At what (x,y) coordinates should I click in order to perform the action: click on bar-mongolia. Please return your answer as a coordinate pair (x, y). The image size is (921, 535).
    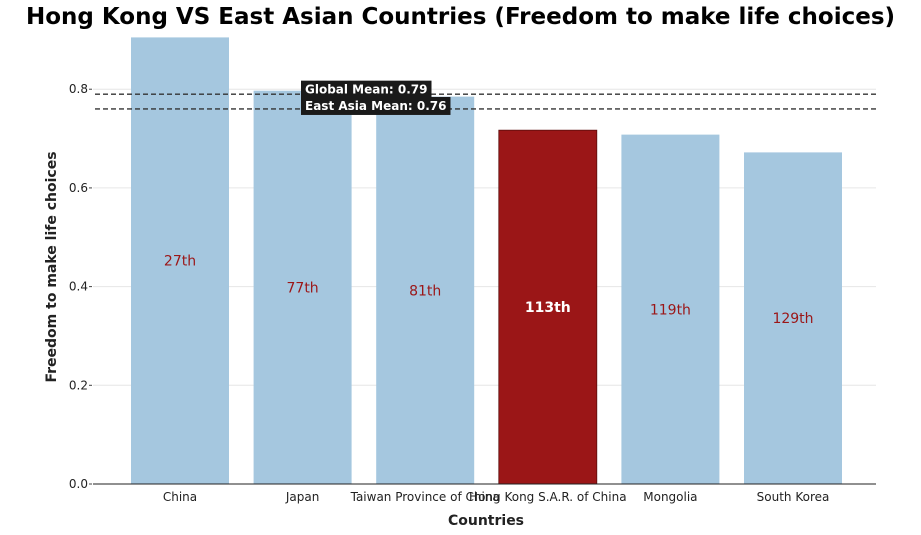
    Looking at the image, I should click on (670, 309).